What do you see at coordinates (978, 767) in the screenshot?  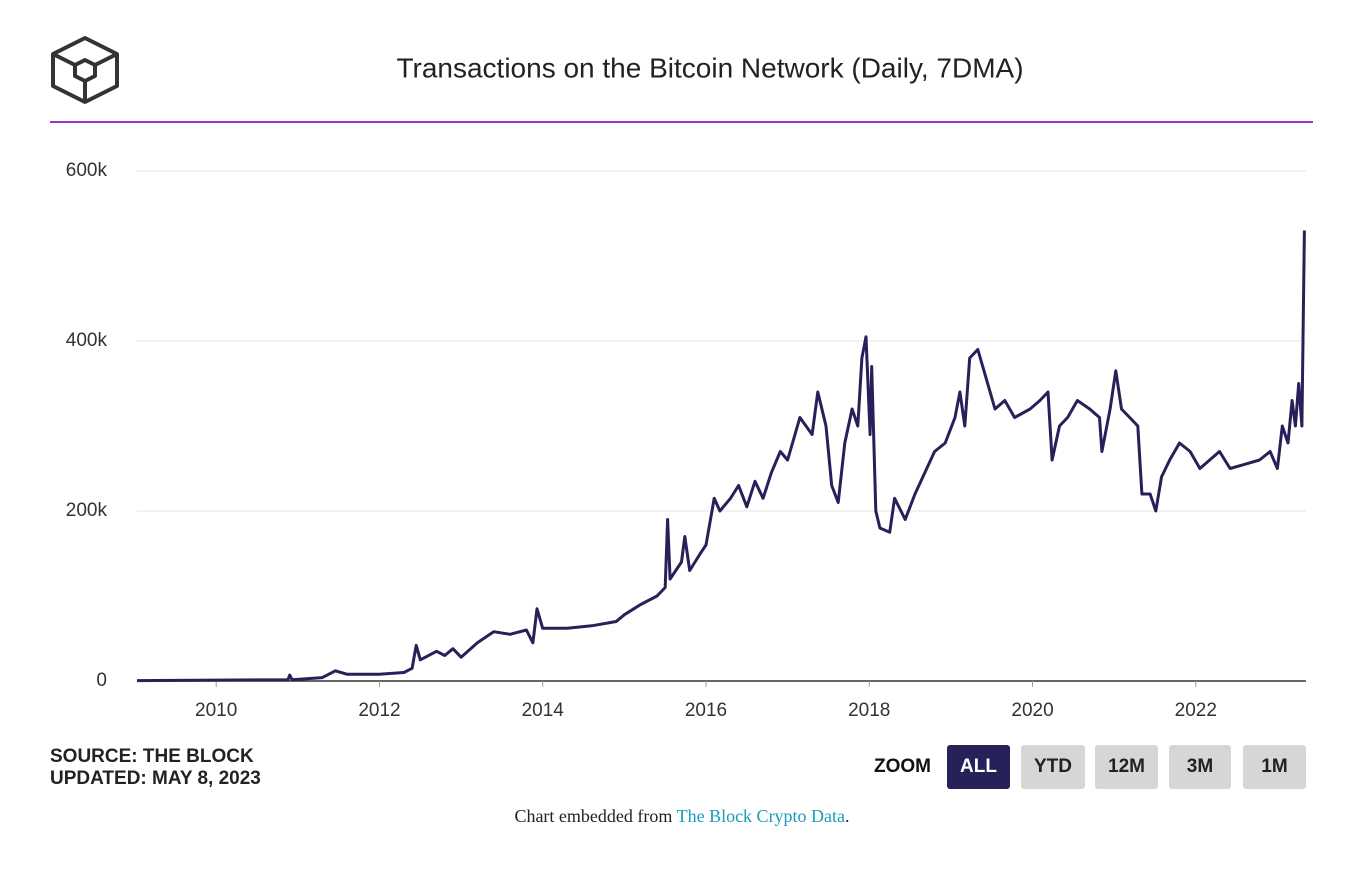 I see `zoom-button: ALL` at bounding box center [978, 767].